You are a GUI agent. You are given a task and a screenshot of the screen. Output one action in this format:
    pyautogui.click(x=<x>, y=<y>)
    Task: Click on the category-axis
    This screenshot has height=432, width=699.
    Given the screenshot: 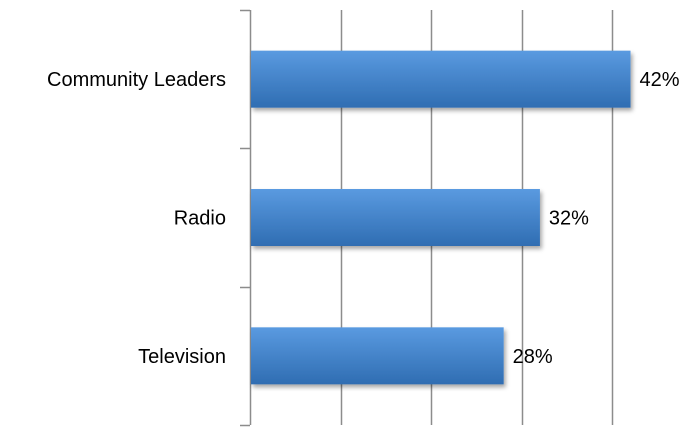 What is the action you would take?
    pyautogui.click(x=246, y=218)
    